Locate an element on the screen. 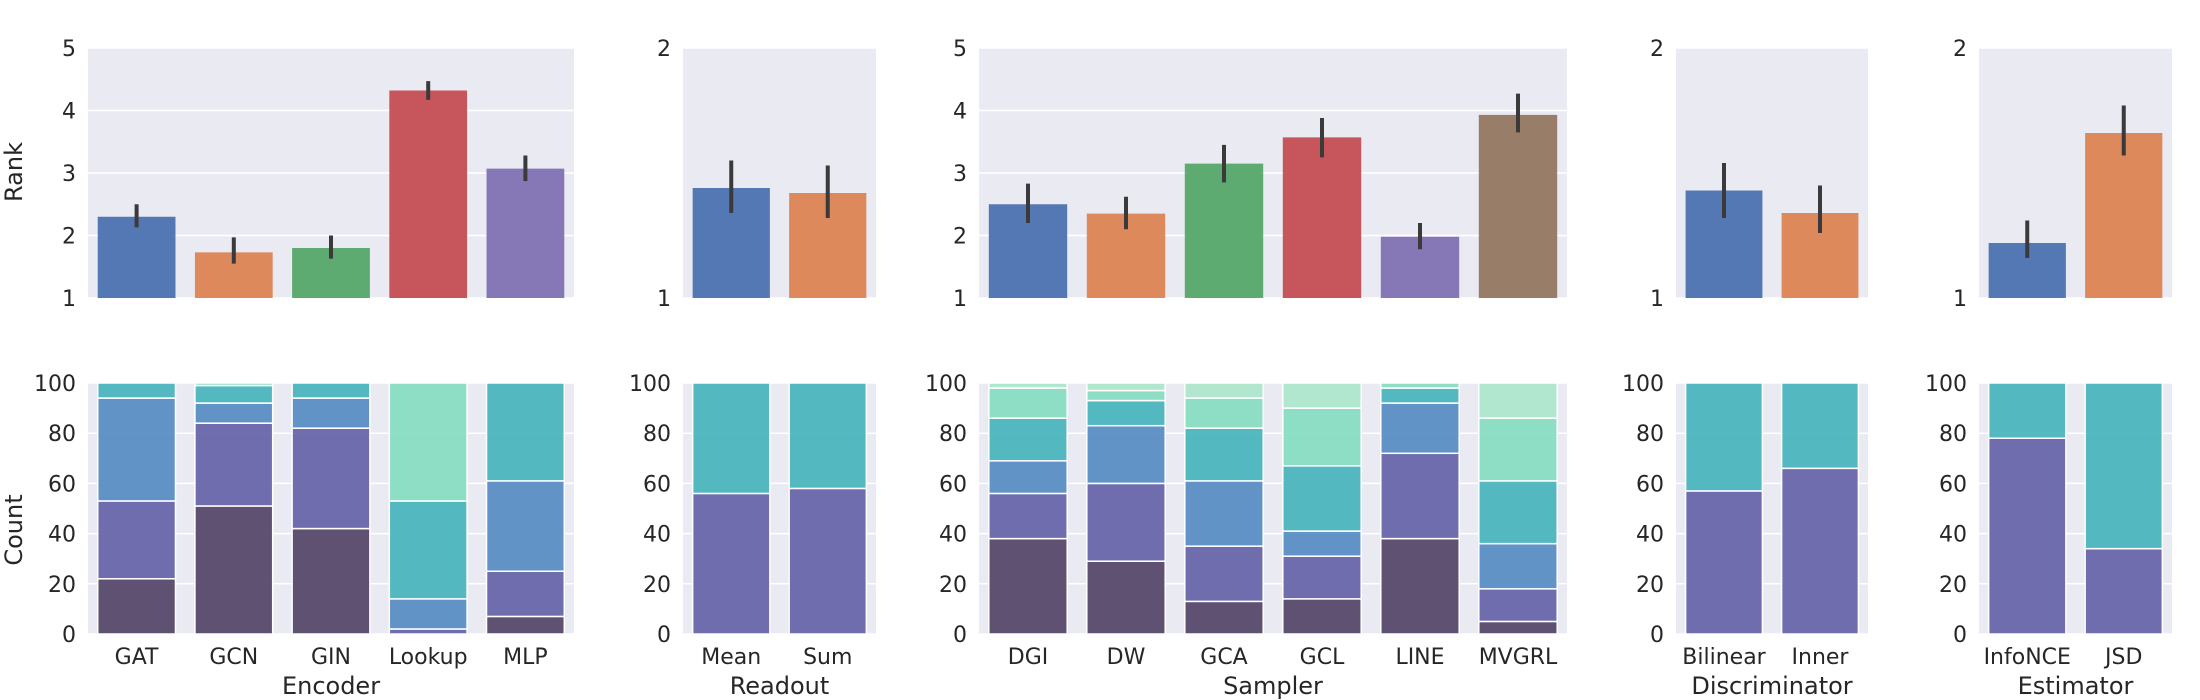 Image resolution: width=2200 pixels, height=700 pixels. count-bar-segment-bilinear is located at coordinates (1724, 437).